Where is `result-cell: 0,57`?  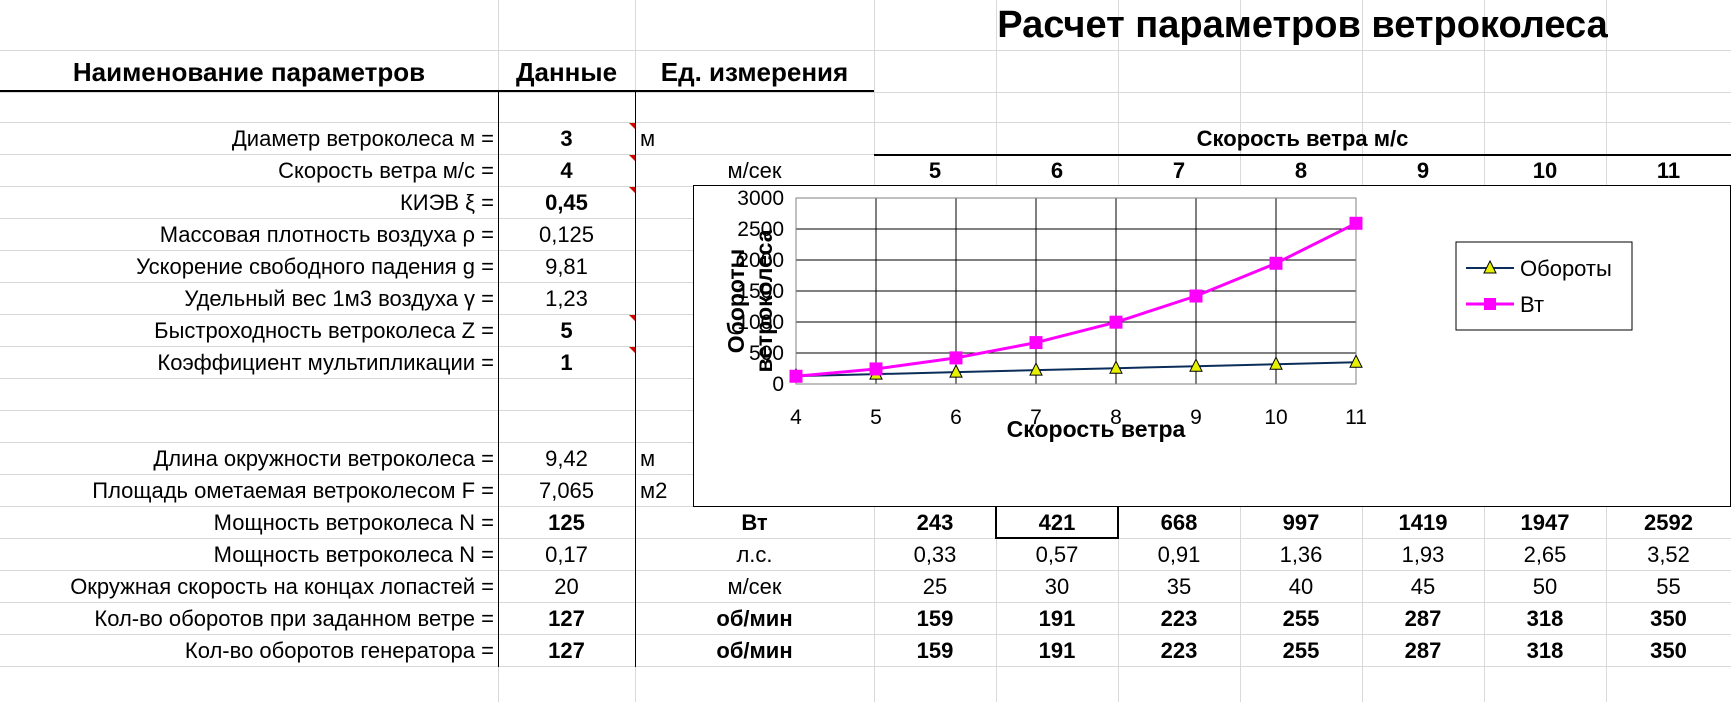 result-cell: 0,57 is located at coordinates (1057, 554).